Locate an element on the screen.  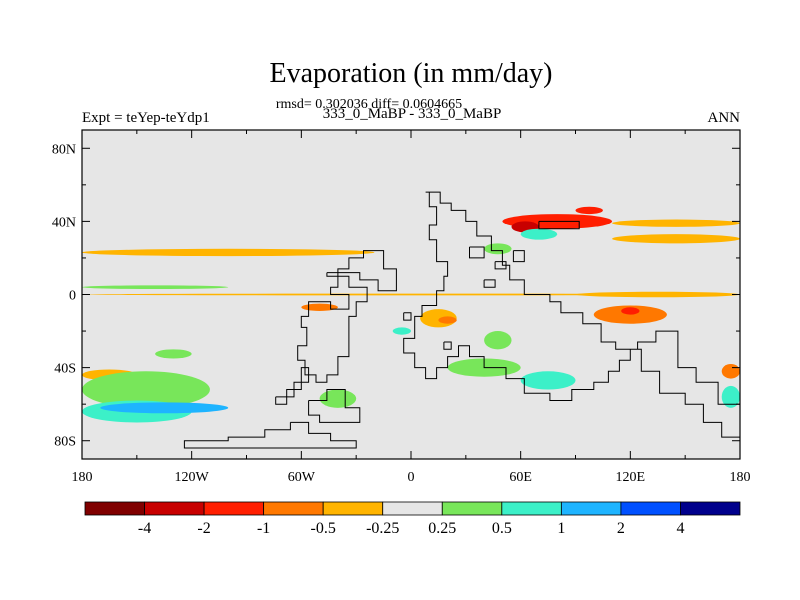
colorbar-label-2: -1 is located at coordinates (263, 528).